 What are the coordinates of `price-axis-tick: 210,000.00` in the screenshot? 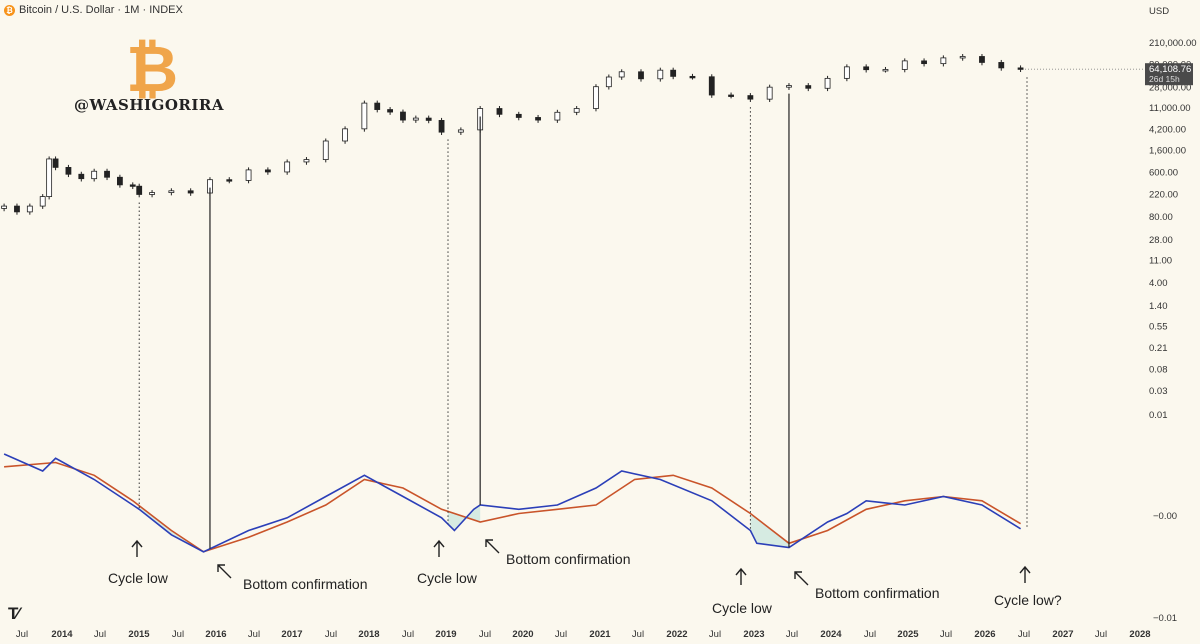 It's located at (1173, 43).